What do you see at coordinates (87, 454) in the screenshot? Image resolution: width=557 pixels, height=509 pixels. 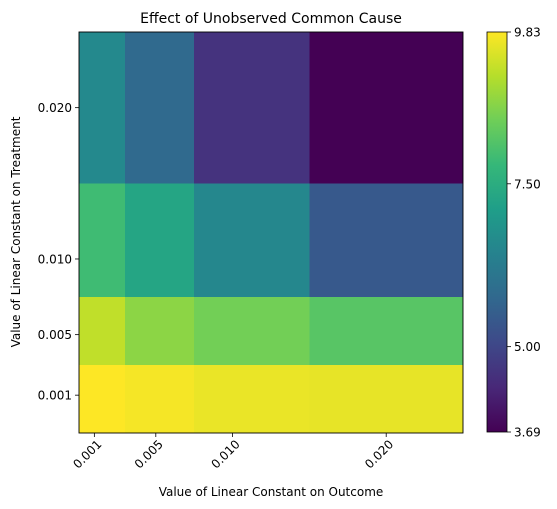 I see `x-tick-label: 0.001` at bounding box center [87, 454].